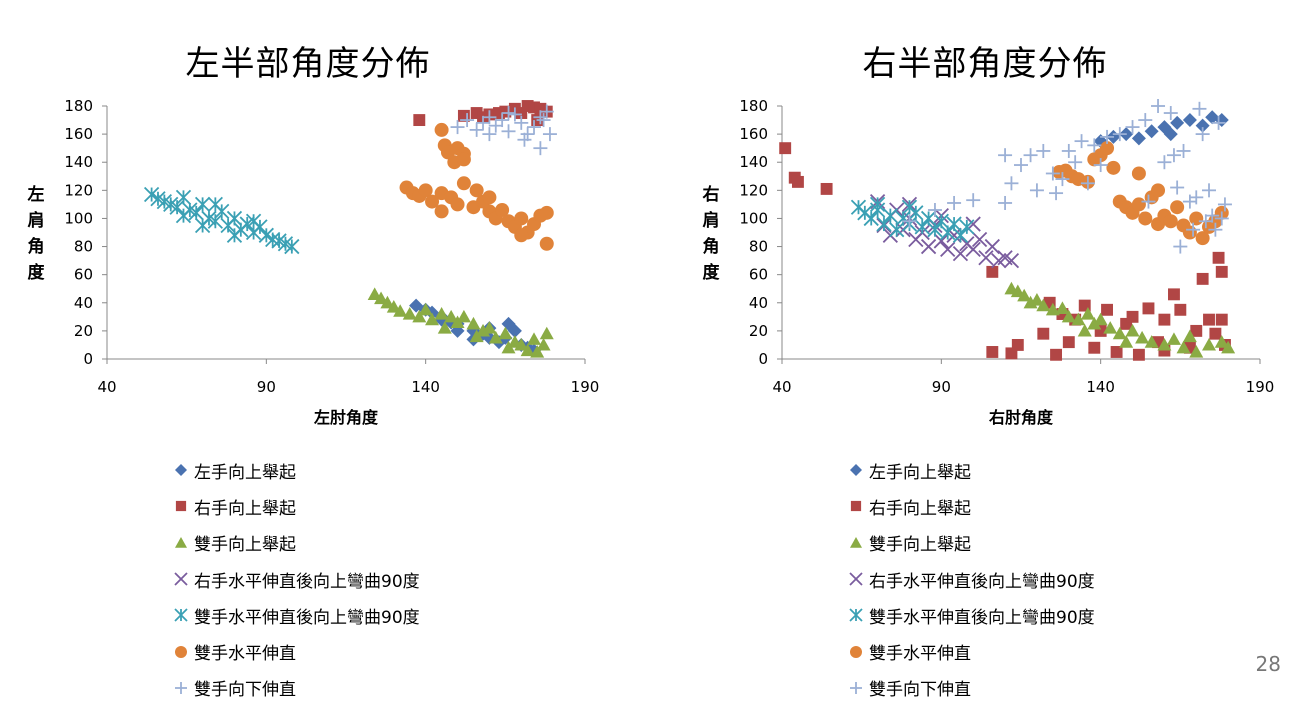 The height and width of the screenshot is (714, 1316). Describe the element at coordinates (181, 506) in the screenshot. I see `left-legend-marker` at that location.